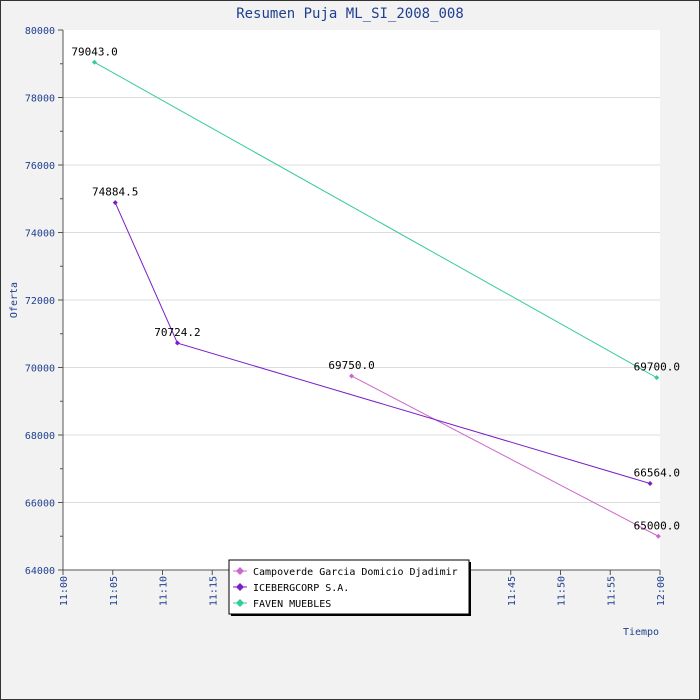  What do you see at coordinates (64, 591) in the screenshot?
I see `x-tick-label: 11:00` at bounding box center [64, 591].